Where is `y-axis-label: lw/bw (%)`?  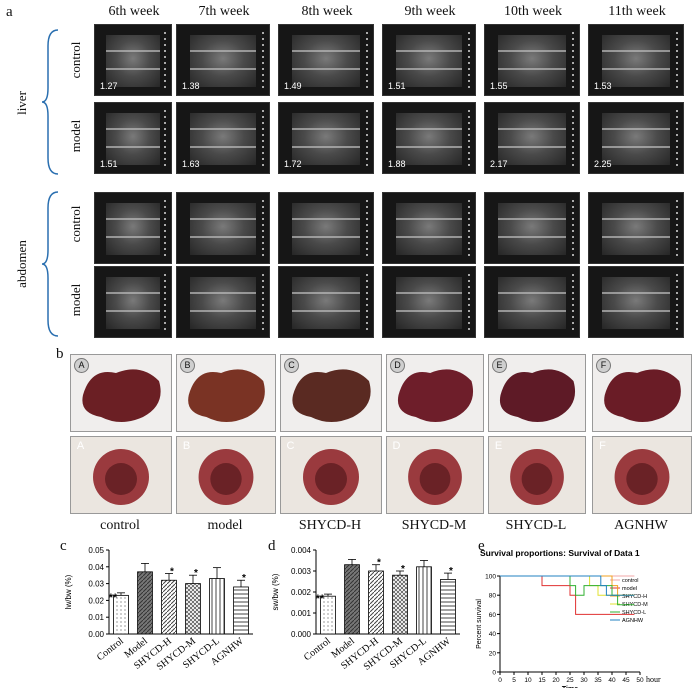 y-axis-label: lw/bw (%) is located at coordinates (68, 591).